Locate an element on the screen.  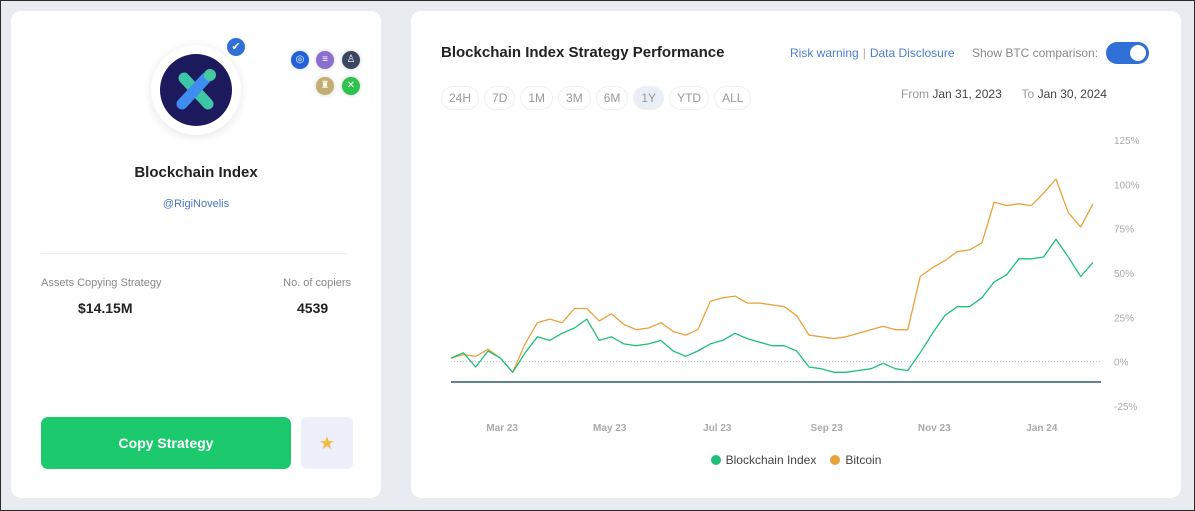
star-icon: ★ is located at coordinates (327, 443).